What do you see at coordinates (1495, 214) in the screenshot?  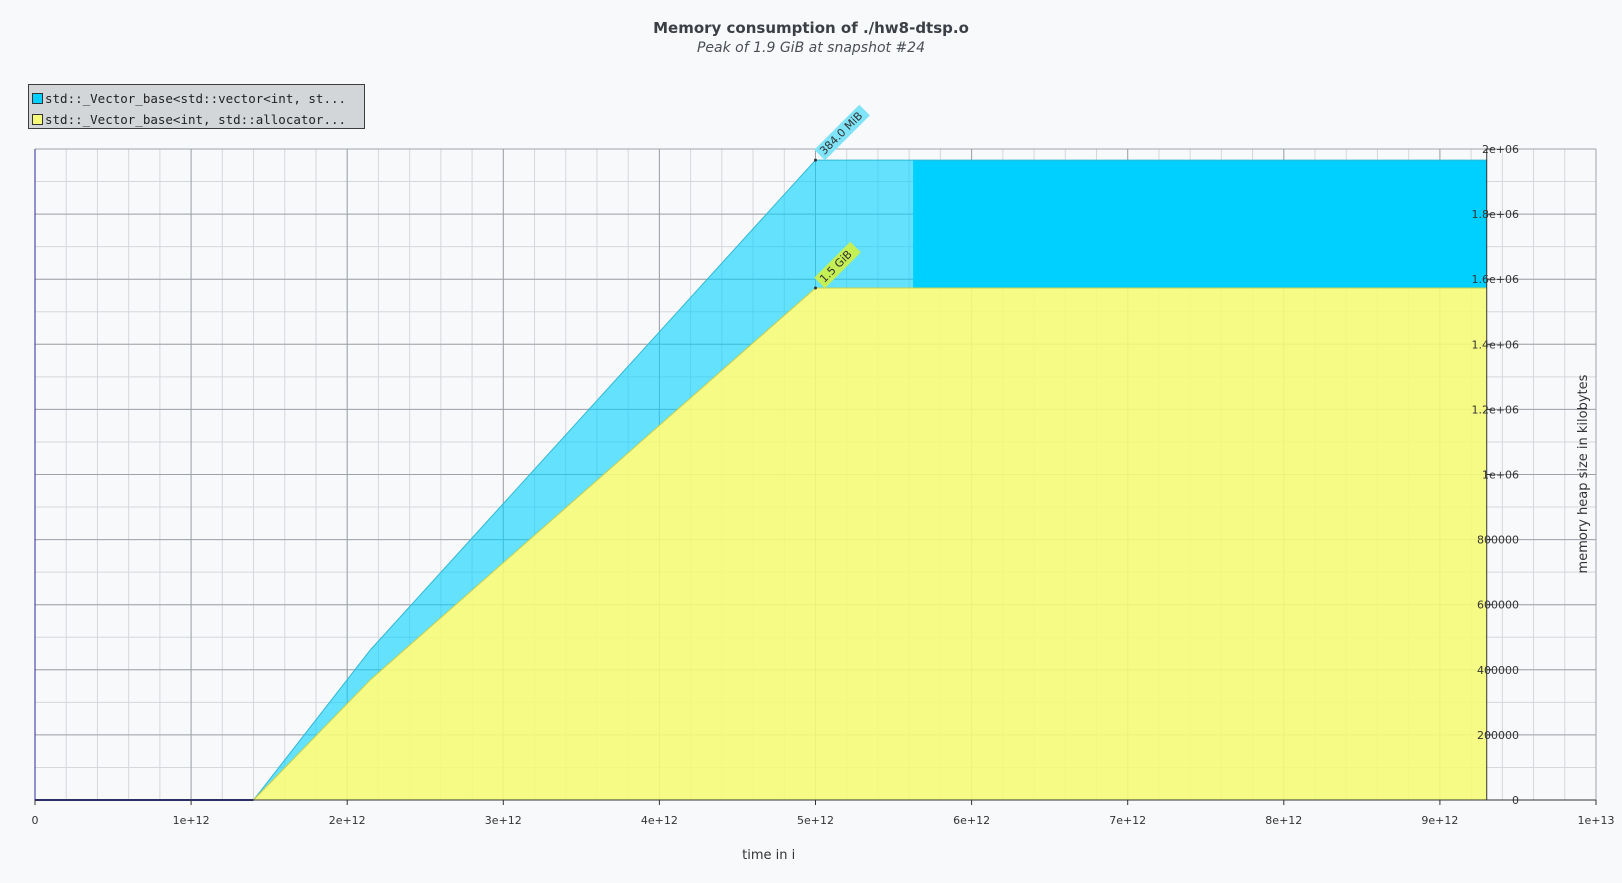 I see `y-tick-label: 1.8e+06` at bounding box center [1495, 214].